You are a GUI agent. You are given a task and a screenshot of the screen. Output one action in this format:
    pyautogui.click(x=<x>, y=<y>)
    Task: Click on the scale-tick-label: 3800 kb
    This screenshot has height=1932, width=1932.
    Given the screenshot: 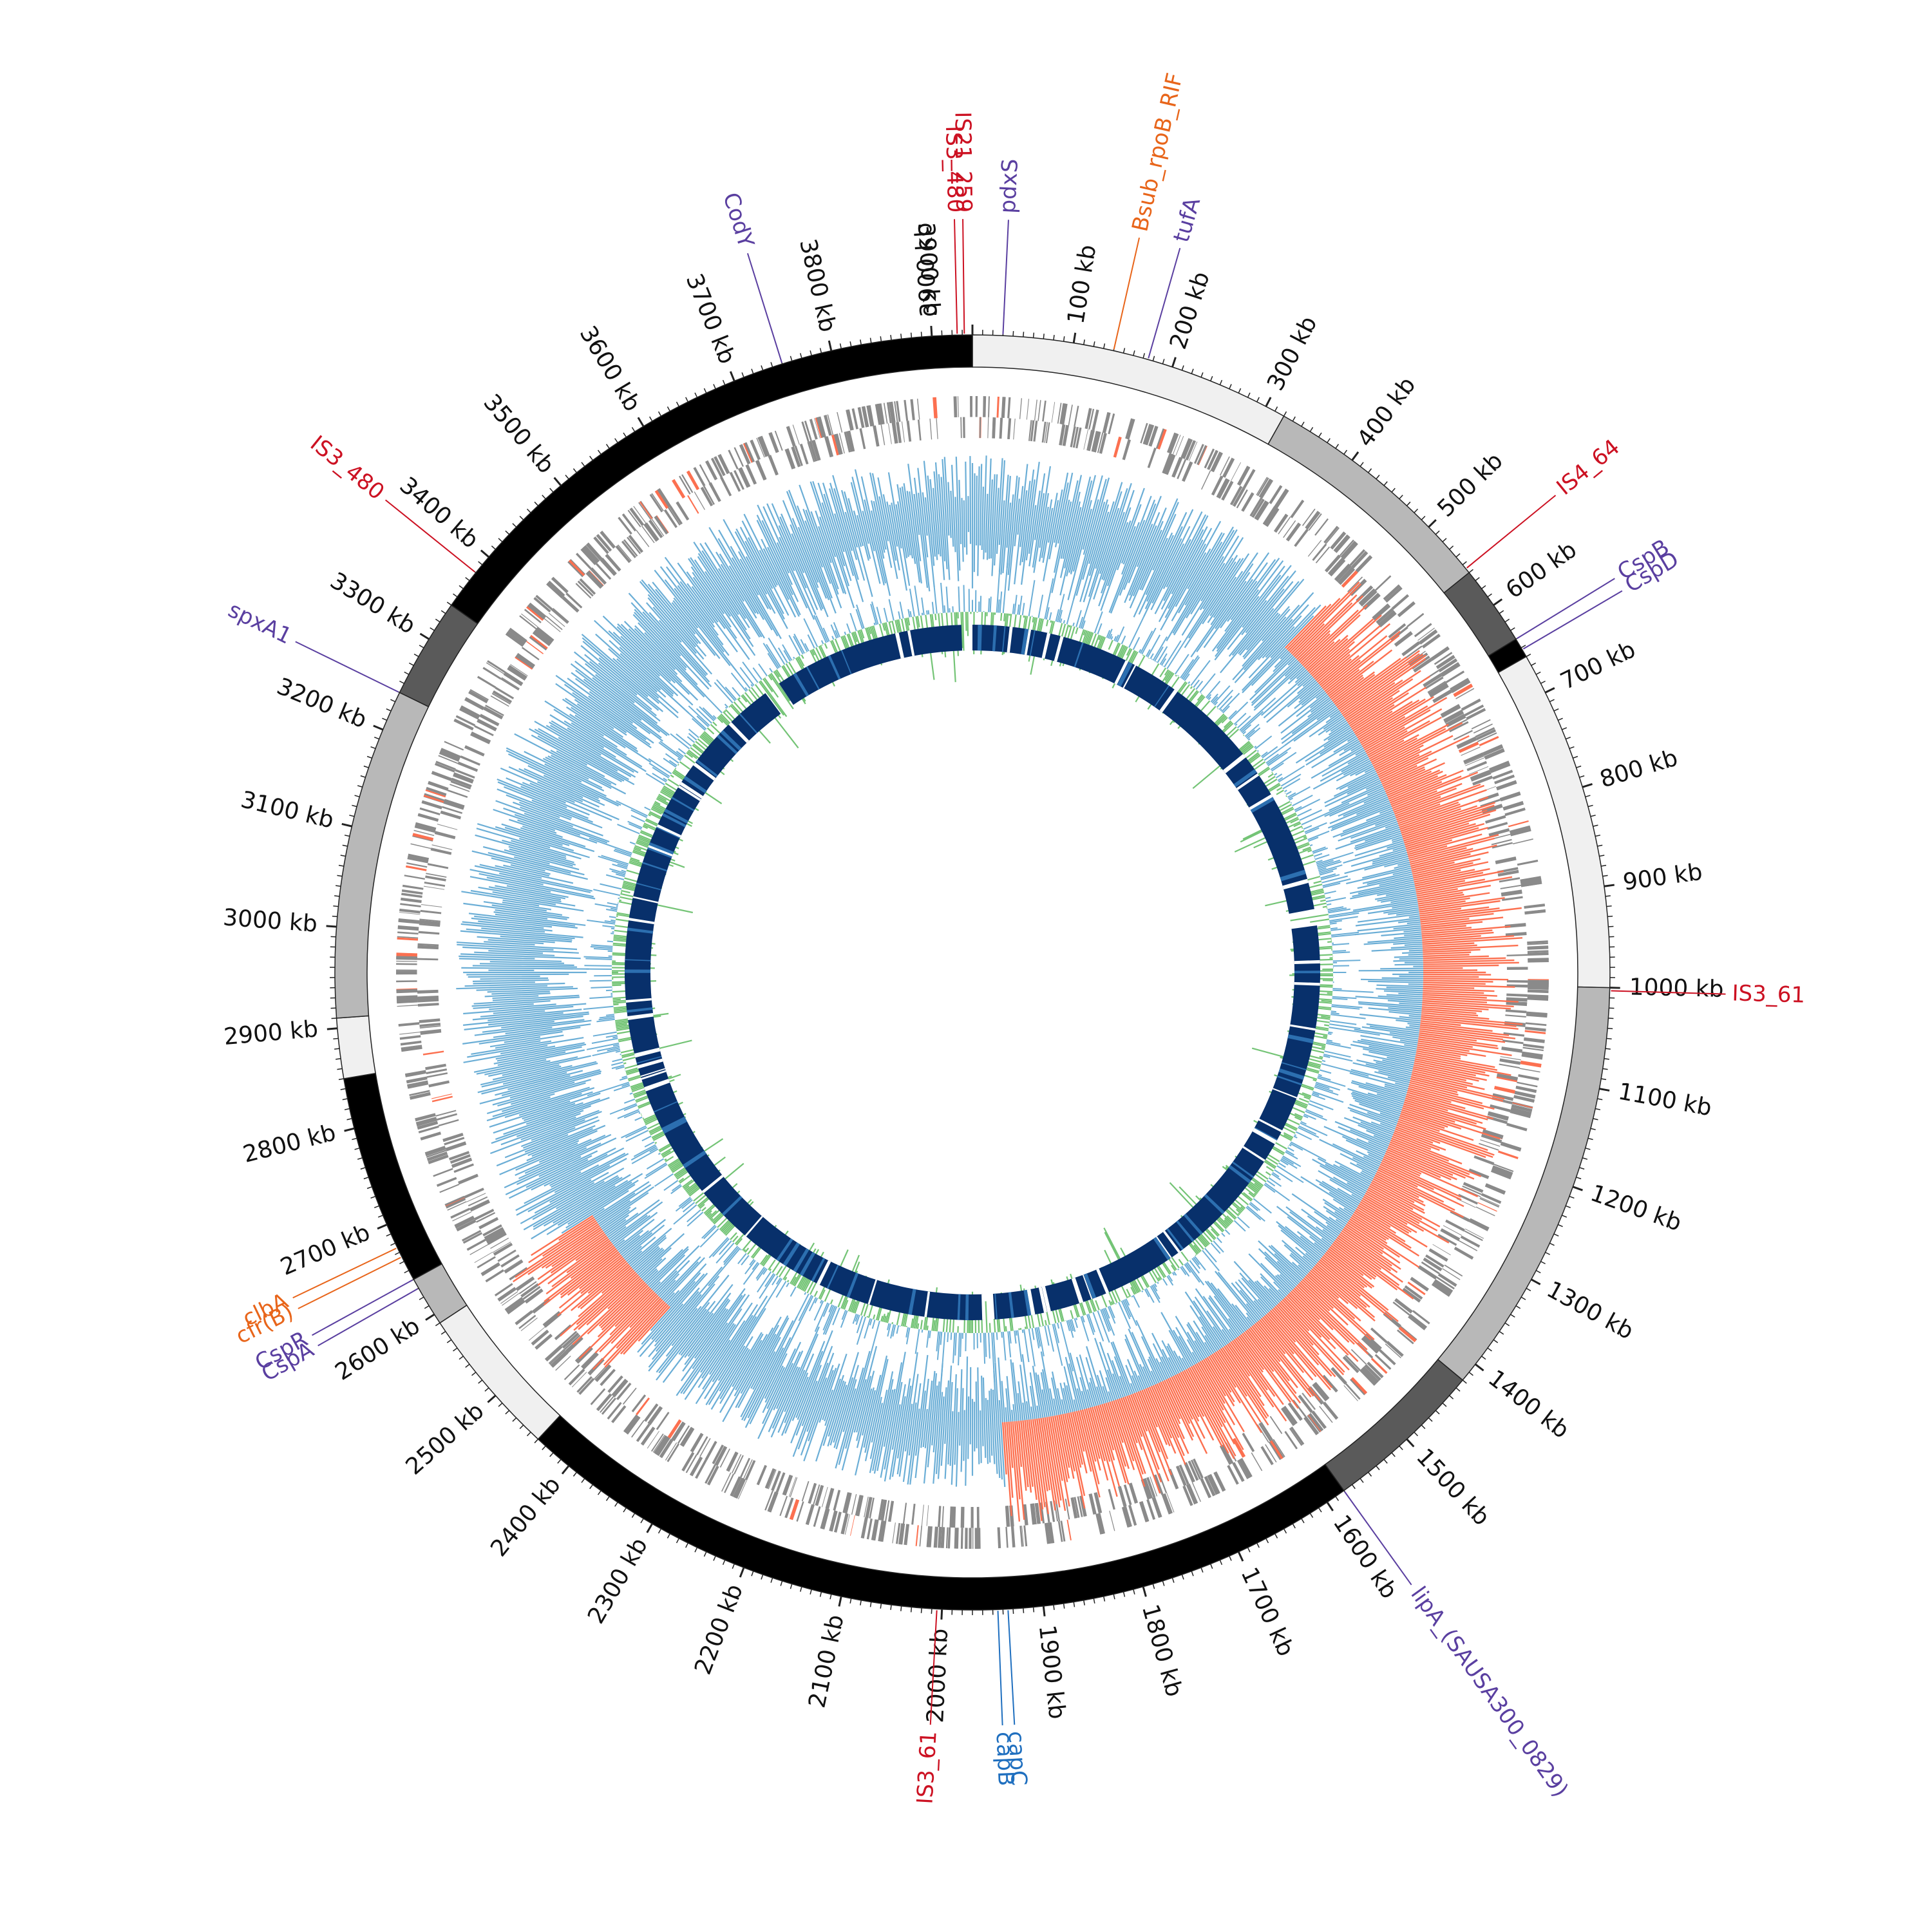 What is the action you would take?
    pyautogui.click(x=817, y=285)
    